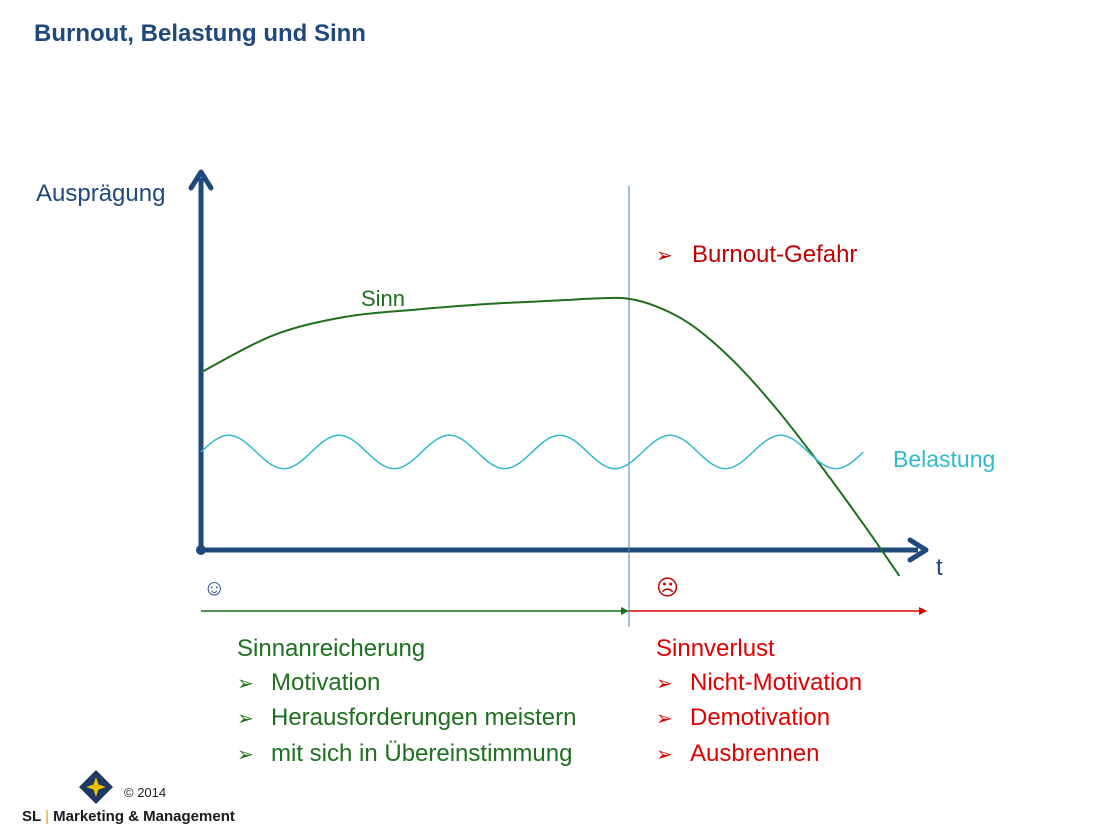 This screenshot has width=1117, height=837. I want to click on list-item-text: Ausbrennen, so click(755, 753).